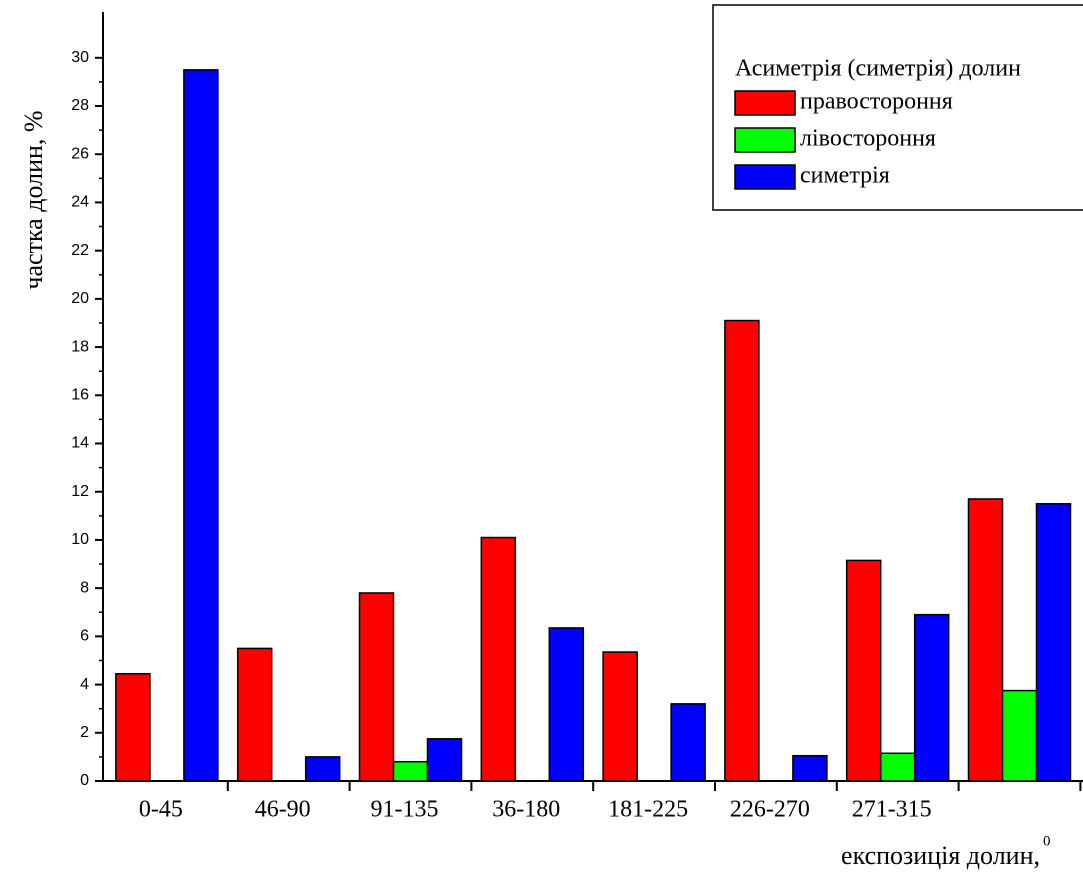 The image size is (1083, 880). What do you see at coordinates (84, 780) in the screenshot?
I see `y-tick-label: 0` at bounding box center [84, 780].